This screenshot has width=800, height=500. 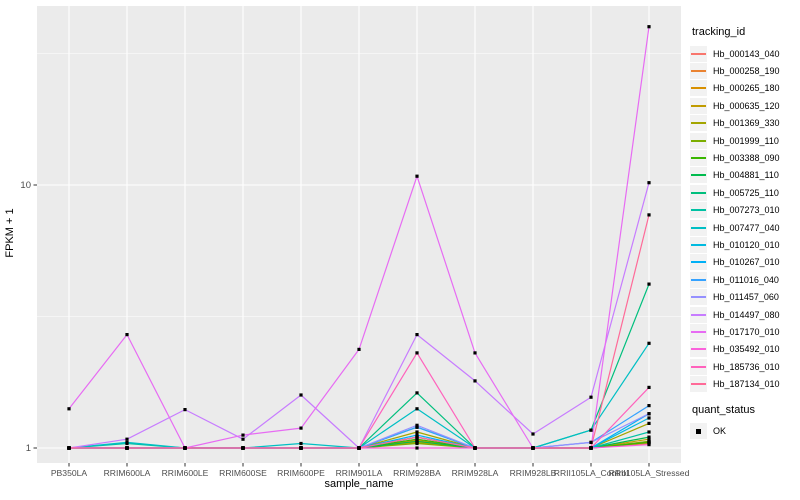 I want to click on legend-label: Hb_007477_040, so click(x=746, y=227).